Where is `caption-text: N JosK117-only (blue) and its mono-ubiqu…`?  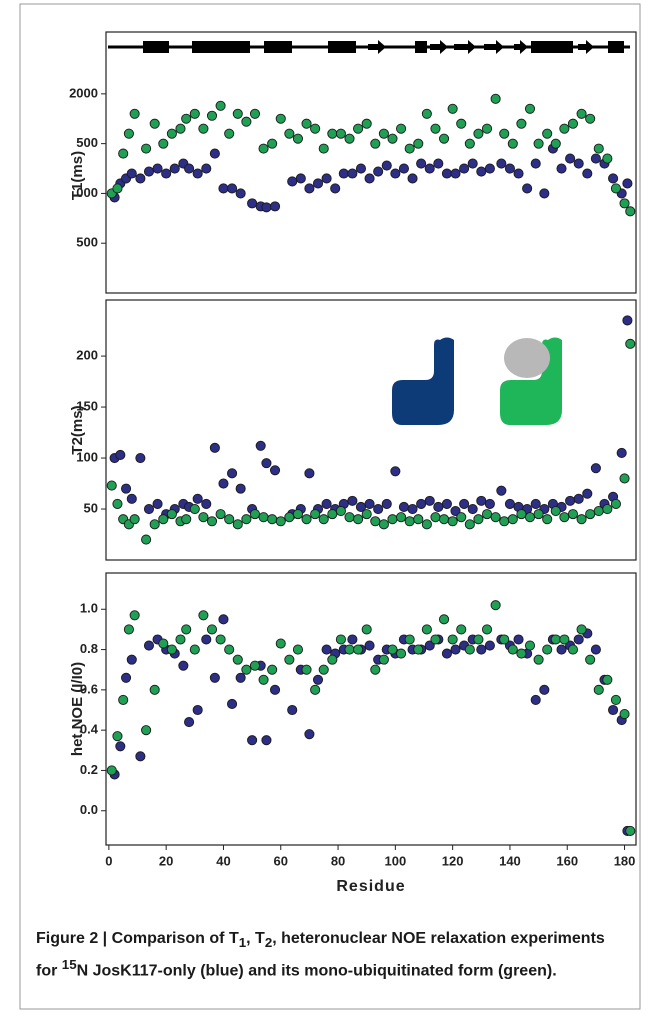 caption-text: N JosK117-only (blue) and its mono-ubiqu… is located at coordinates (316, 971).